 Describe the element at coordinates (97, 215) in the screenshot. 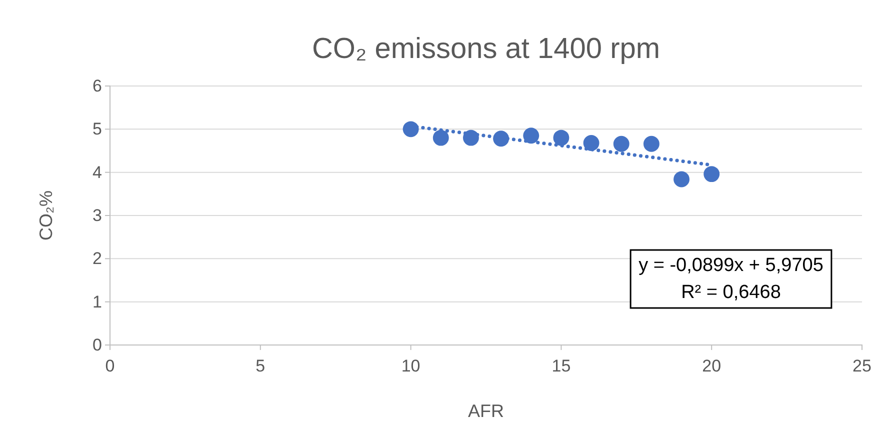

I see `y-tick-label: 3` at that location.